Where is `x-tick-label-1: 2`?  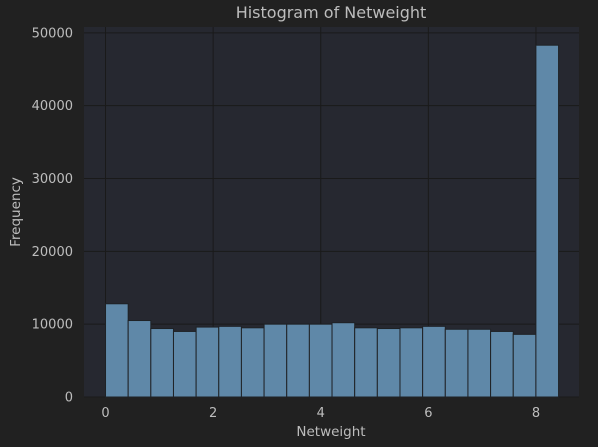
x-tick-label-1: 2 is located at coordinates (213, 413).